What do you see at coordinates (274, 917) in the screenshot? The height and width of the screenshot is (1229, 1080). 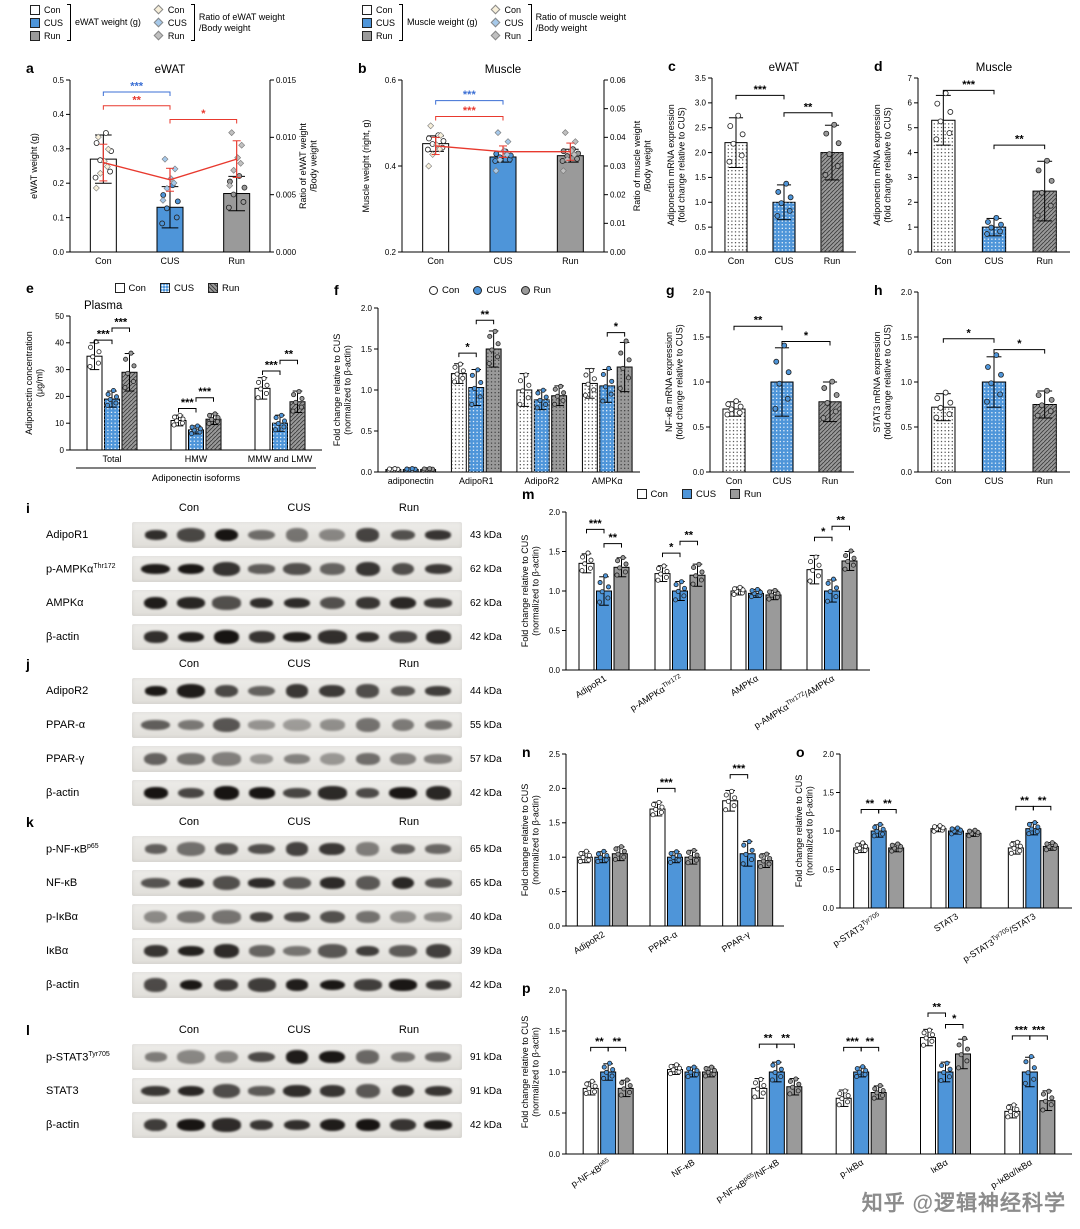 I see `blot-row: p-IκBα 40 kDa` at bounding box center [274, 917].